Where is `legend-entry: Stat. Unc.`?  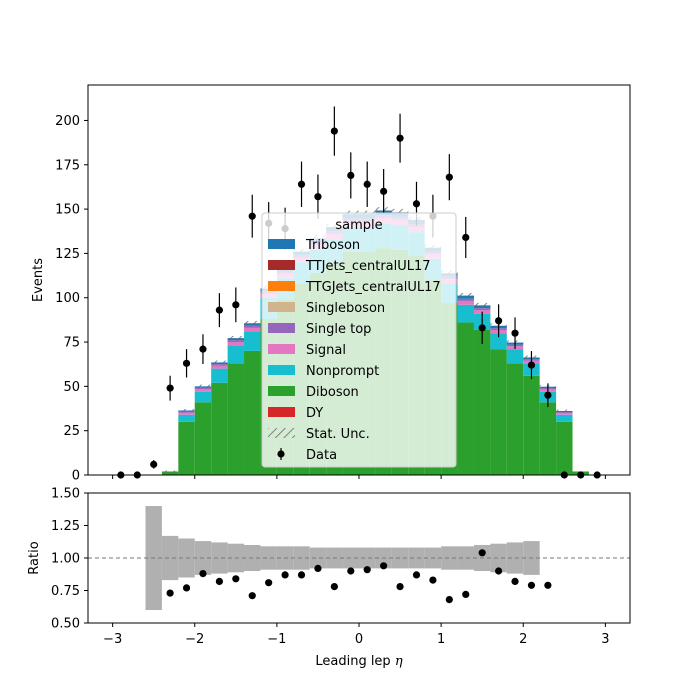
legend-entry: Stat. Unc. is located at coordinates (319, 434).